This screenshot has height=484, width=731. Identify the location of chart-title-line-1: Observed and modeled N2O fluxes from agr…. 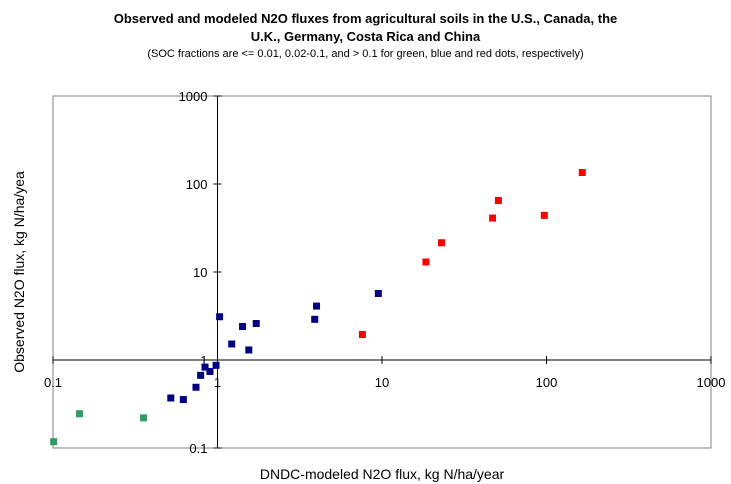
(365, 18).